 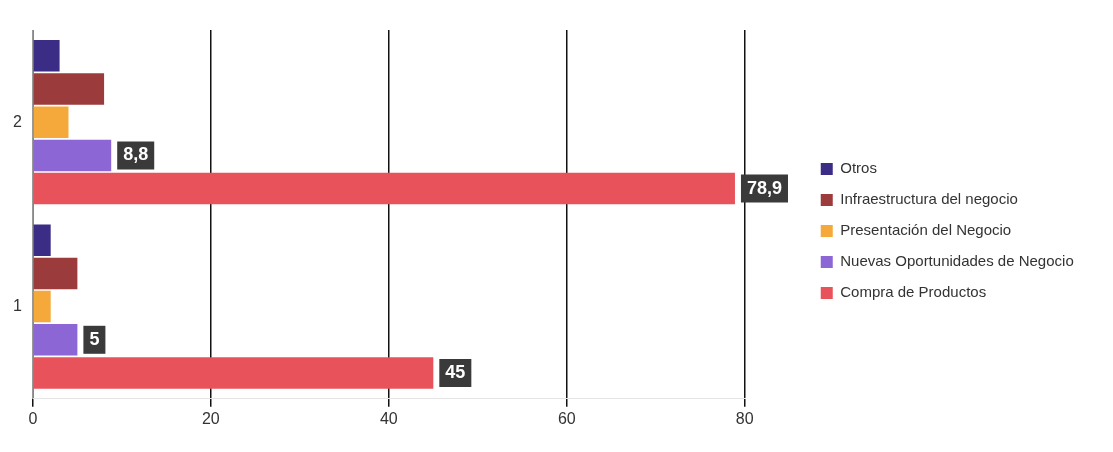 What do you see at coordinates (210, 418) in the screenshot?
I see `x-tick-label: 20` at bounding box center [210, 418].